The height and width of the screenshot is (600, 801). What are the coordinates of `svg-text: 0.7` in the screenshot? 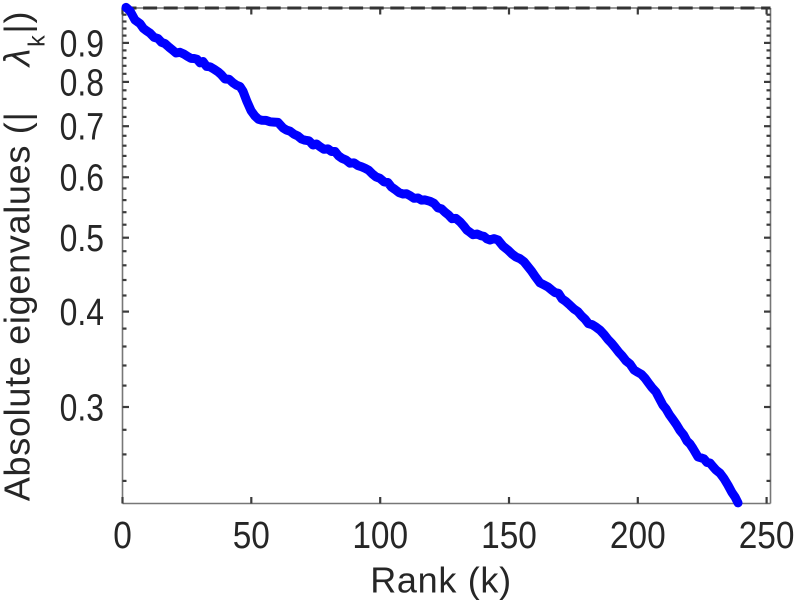 It's located at (82, 127).